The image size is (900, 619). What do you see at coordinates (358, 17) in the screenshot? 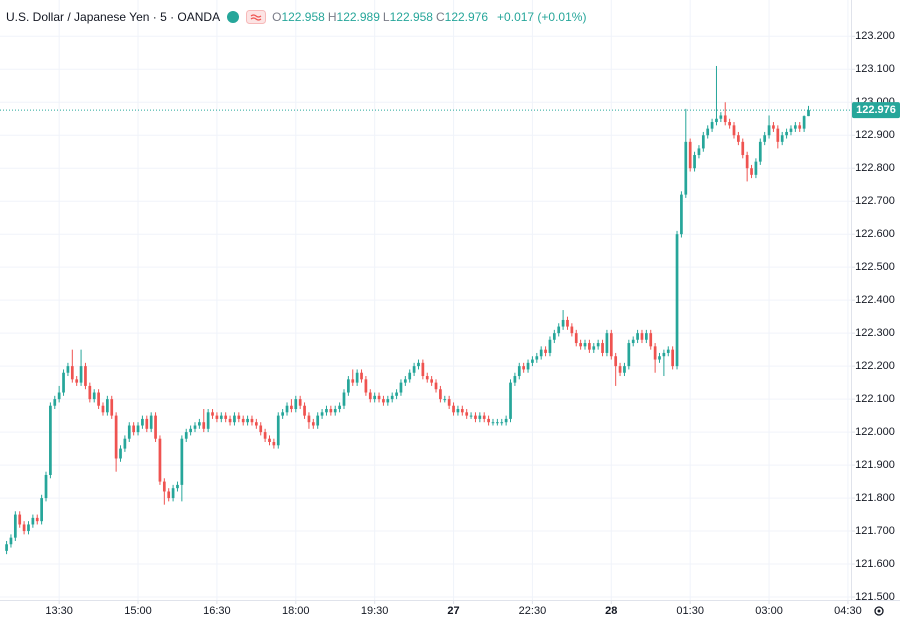
I see `ohlc-value: 122.989` at bounding box center [358, 17].